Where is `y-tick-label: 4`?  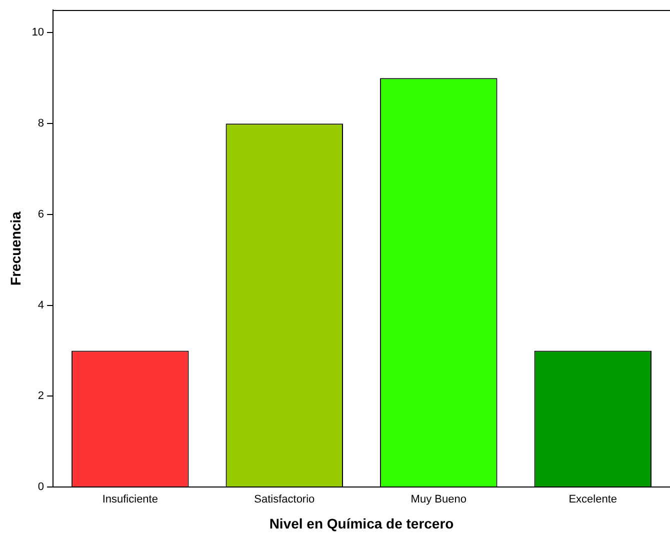
y-tick-label: 4 is located at coordinates (41, 305).